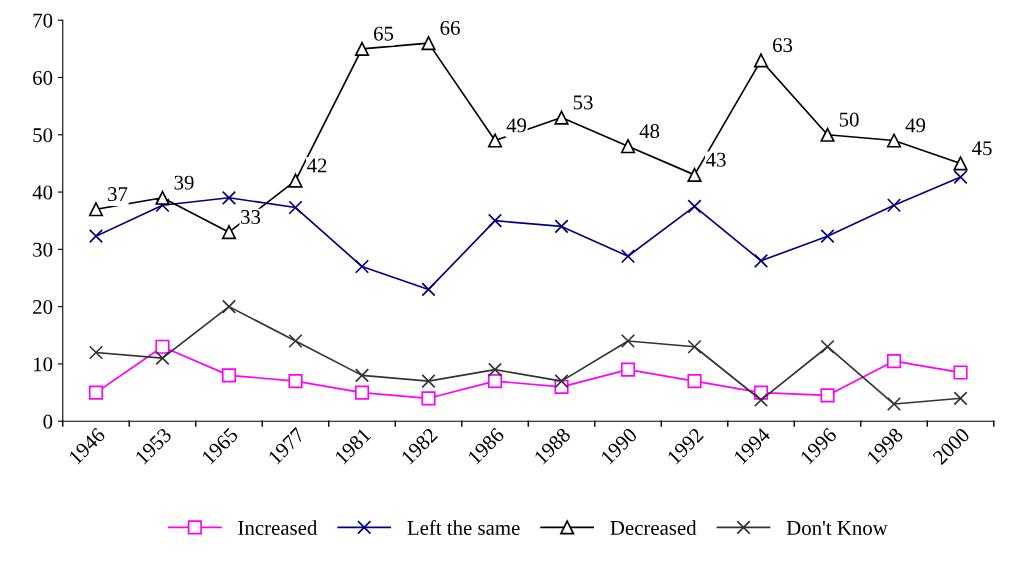  What do you see at coordinates (251, 217) in the screenshot?
I see `data-label: 33` at bounding box center [251, 217].